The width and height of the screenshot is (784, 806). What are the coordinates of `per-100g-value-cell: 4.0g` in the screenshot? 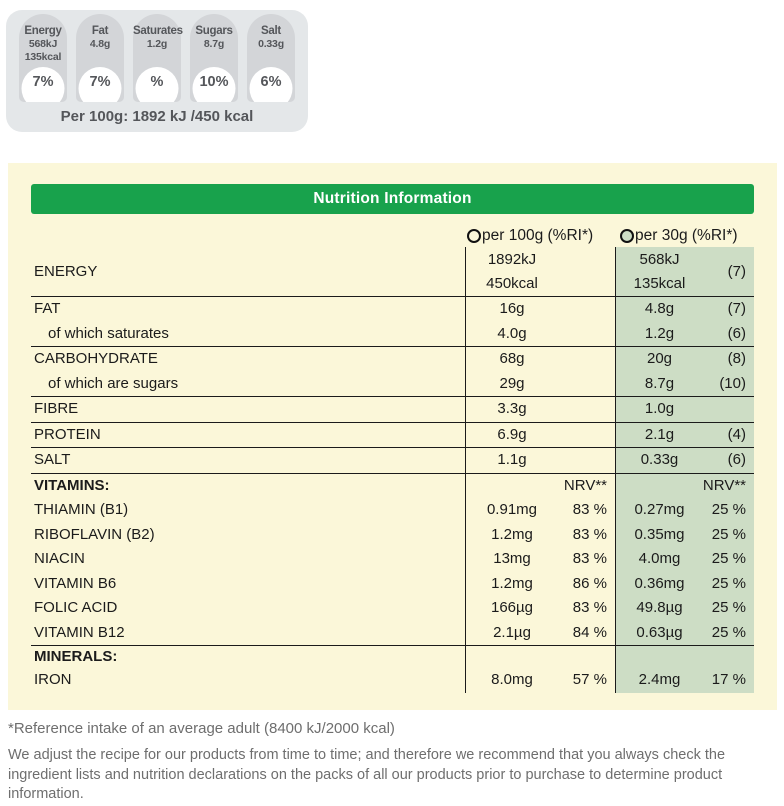 It's located at (511, 333).